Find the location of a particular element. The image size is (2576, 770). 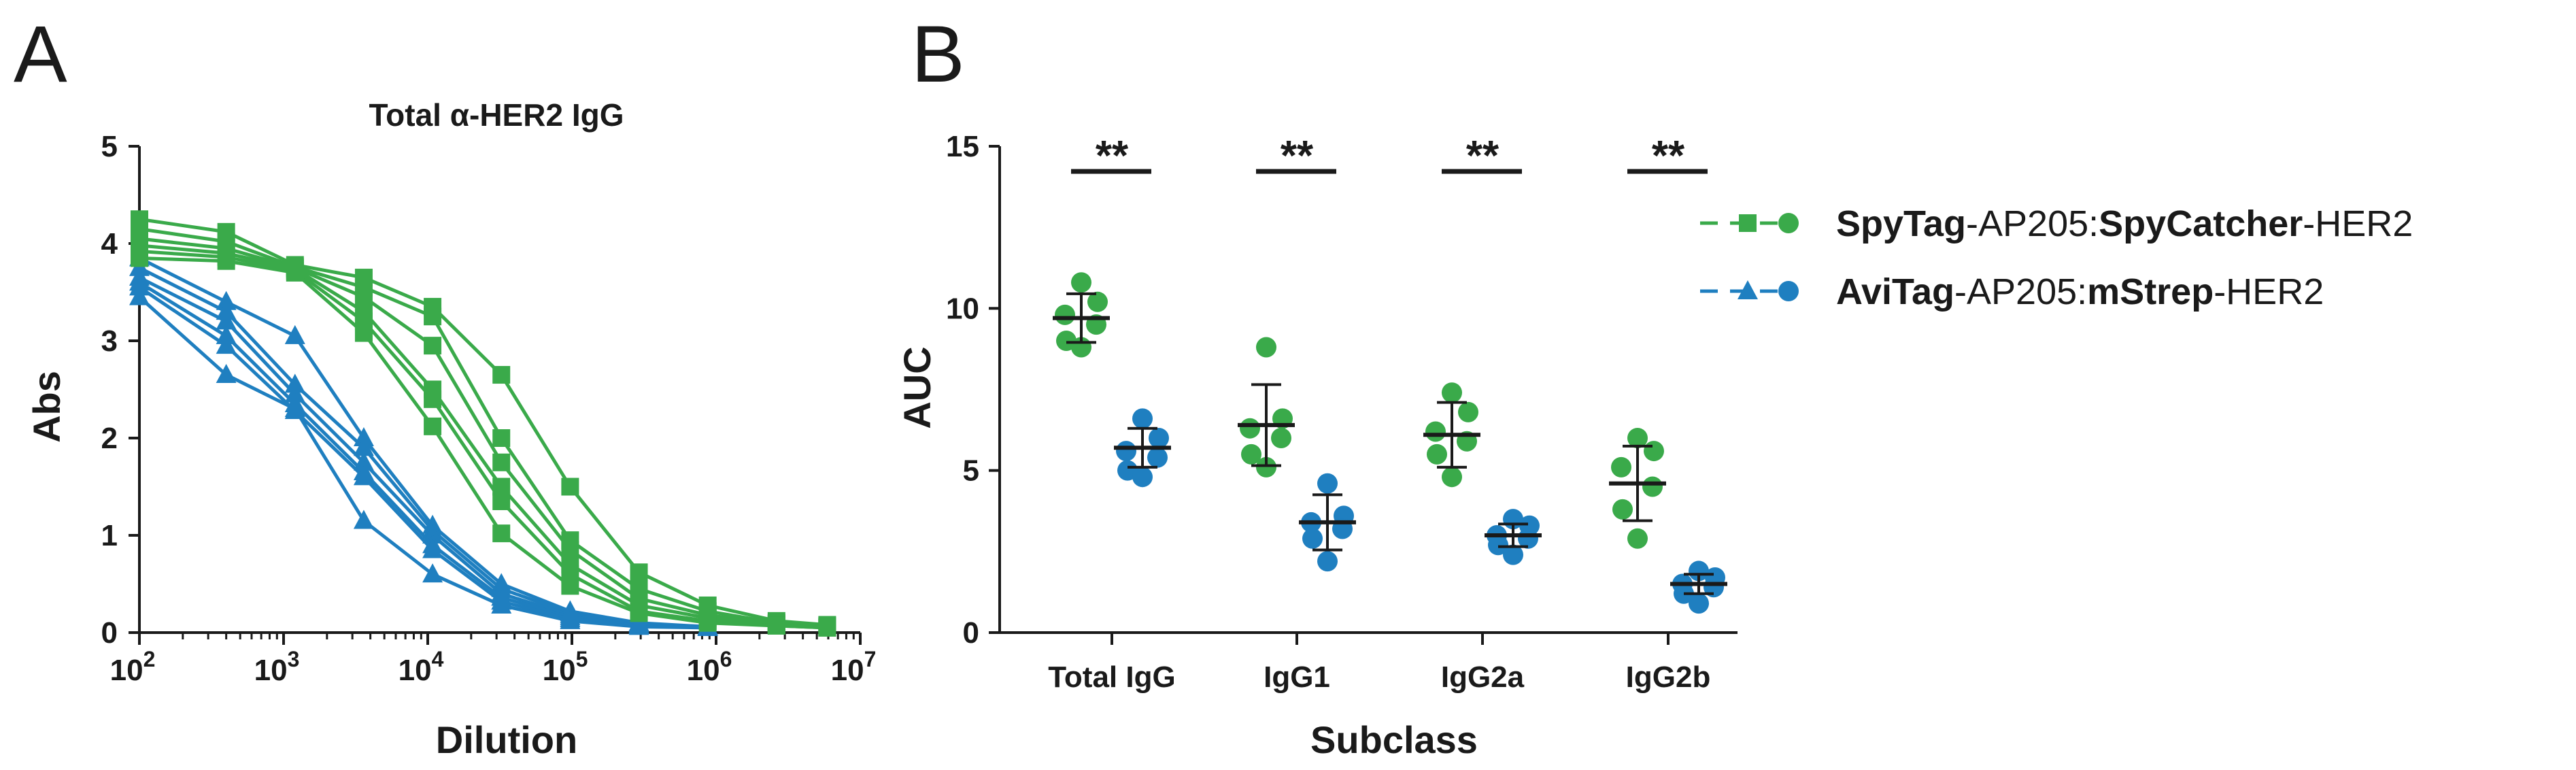

panel-a-x-label: Dilution is located at coordinates (506, 739).